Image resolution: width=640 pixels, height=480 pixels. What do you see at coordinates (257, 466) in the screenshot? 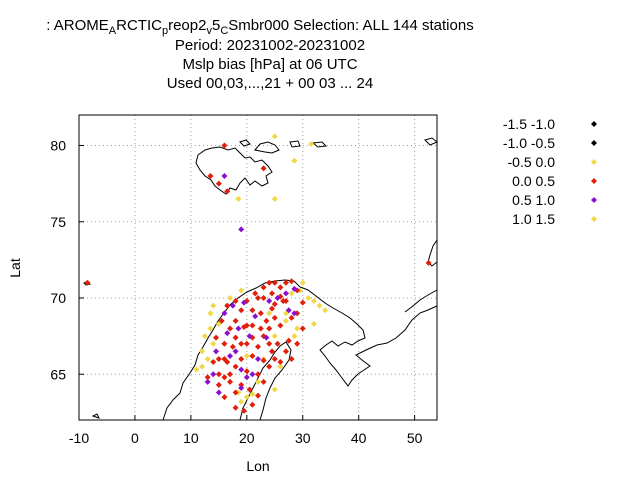
I see `x-axis-label: Lon` at bounding box center [257, 466].